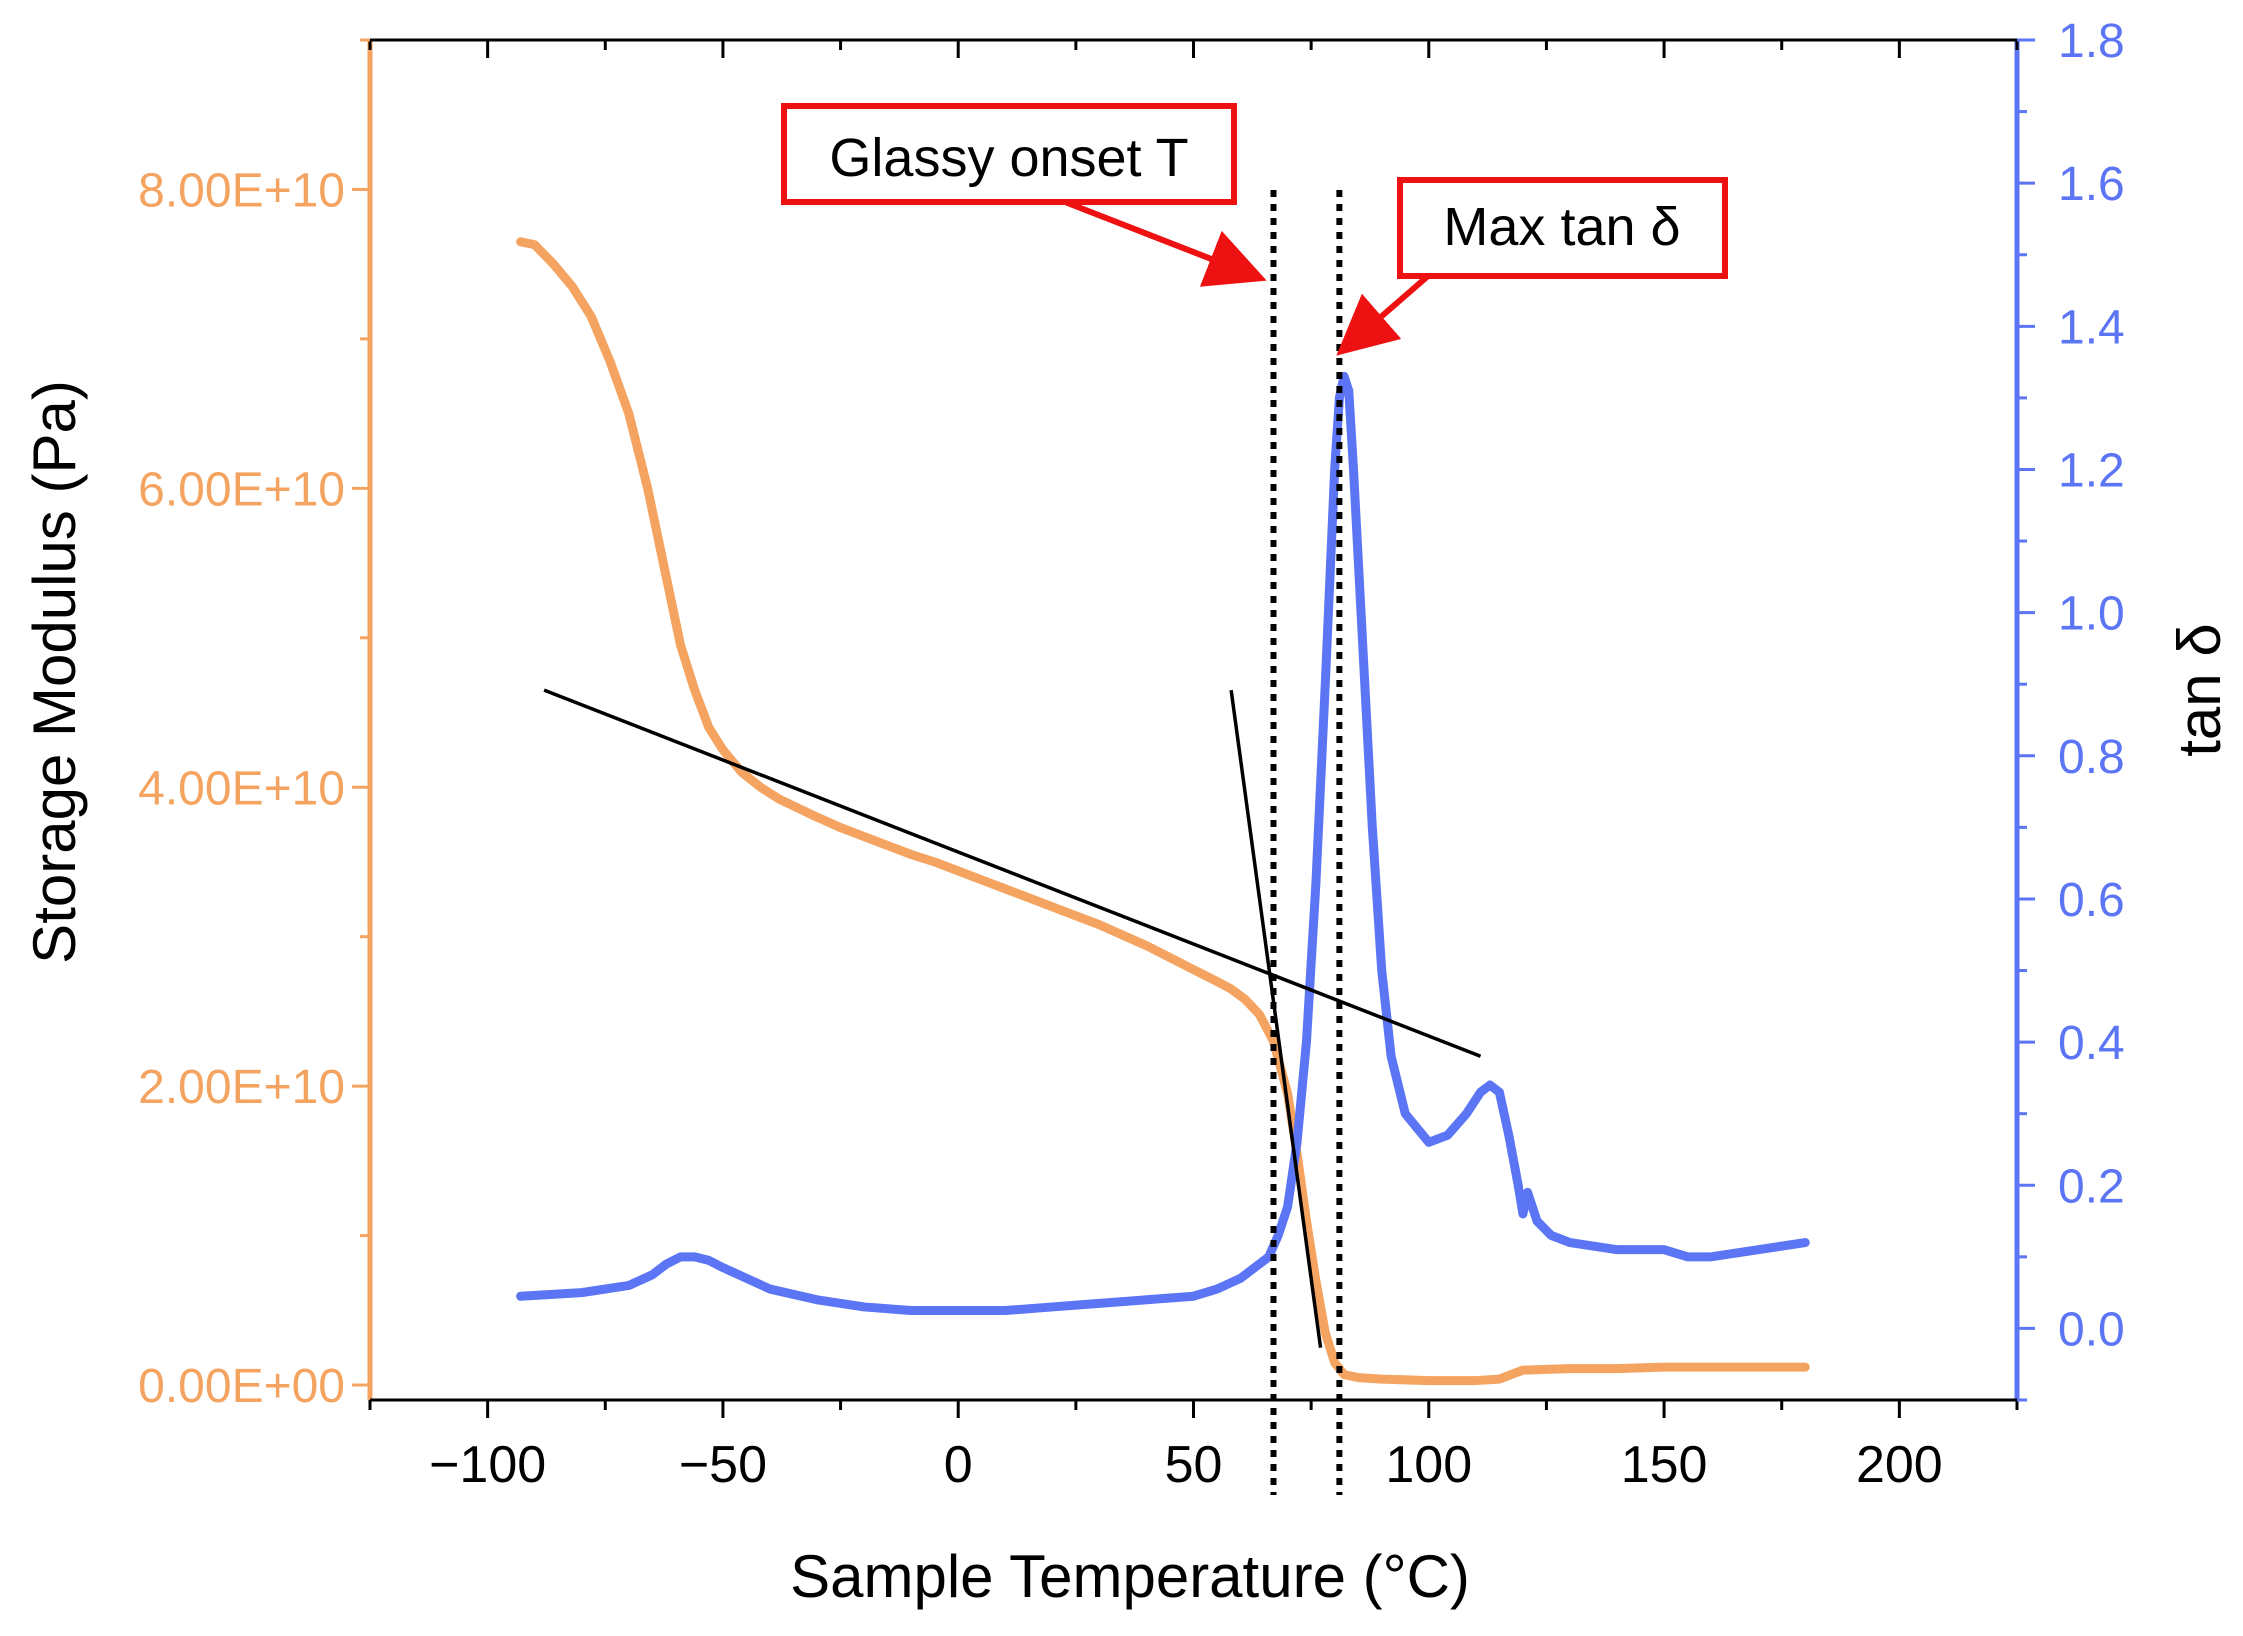 The height and width of the screenshot is (1636, 2243). Describe the element at coordinates (723, 1465) in the screenshot. I see `x-tick-label: −50` at that location.